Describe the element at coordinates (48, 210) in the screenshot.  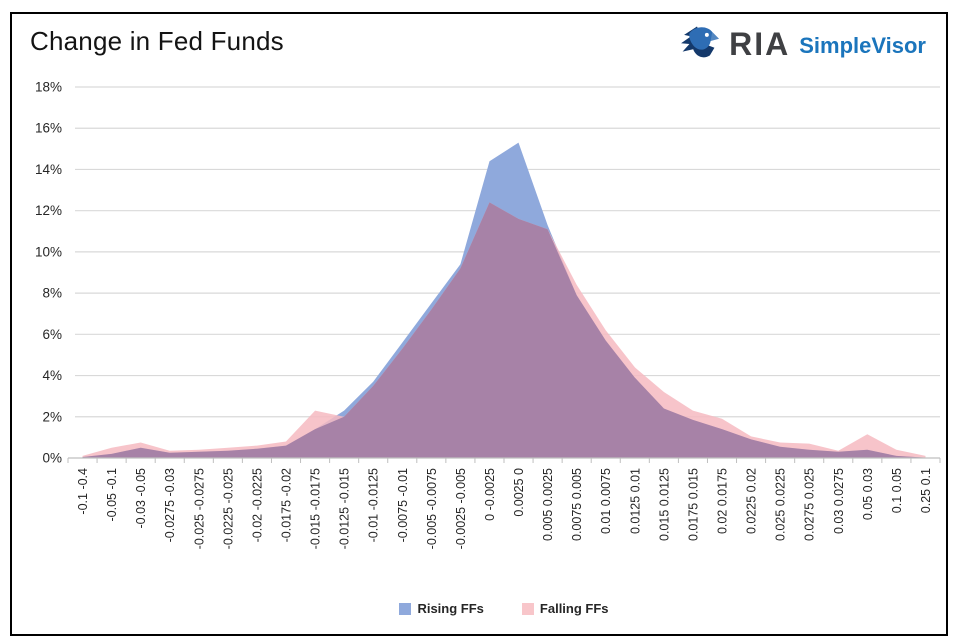
I see `svg-text: 12%` at that location.